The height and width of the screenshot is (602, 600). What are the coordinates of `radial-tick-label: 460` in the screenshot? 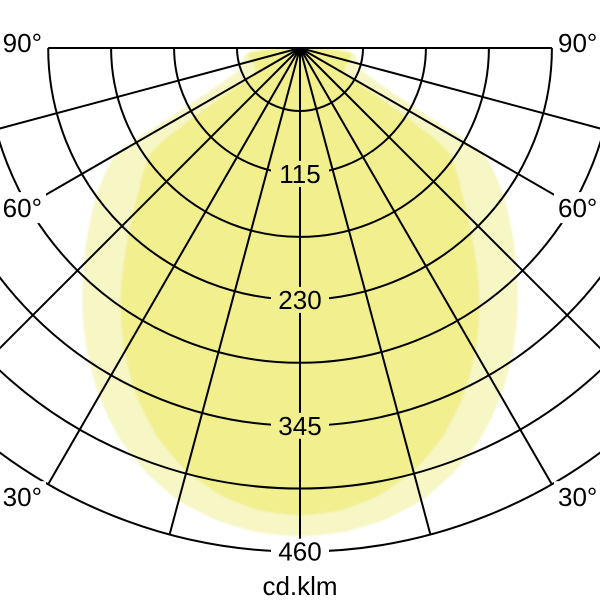 It's located at (299, 552).